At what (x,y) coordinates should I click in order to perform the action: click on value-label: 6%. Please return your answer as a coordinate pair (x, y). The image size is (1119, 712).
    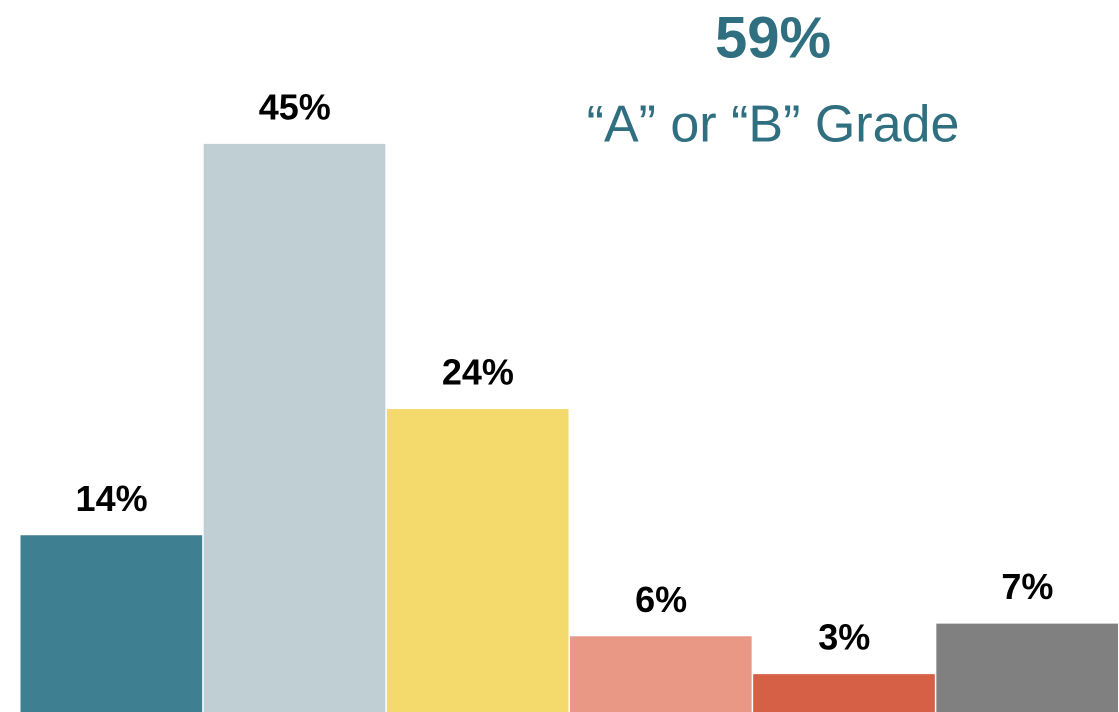
    Looking at the image, I should click on (661, 599).